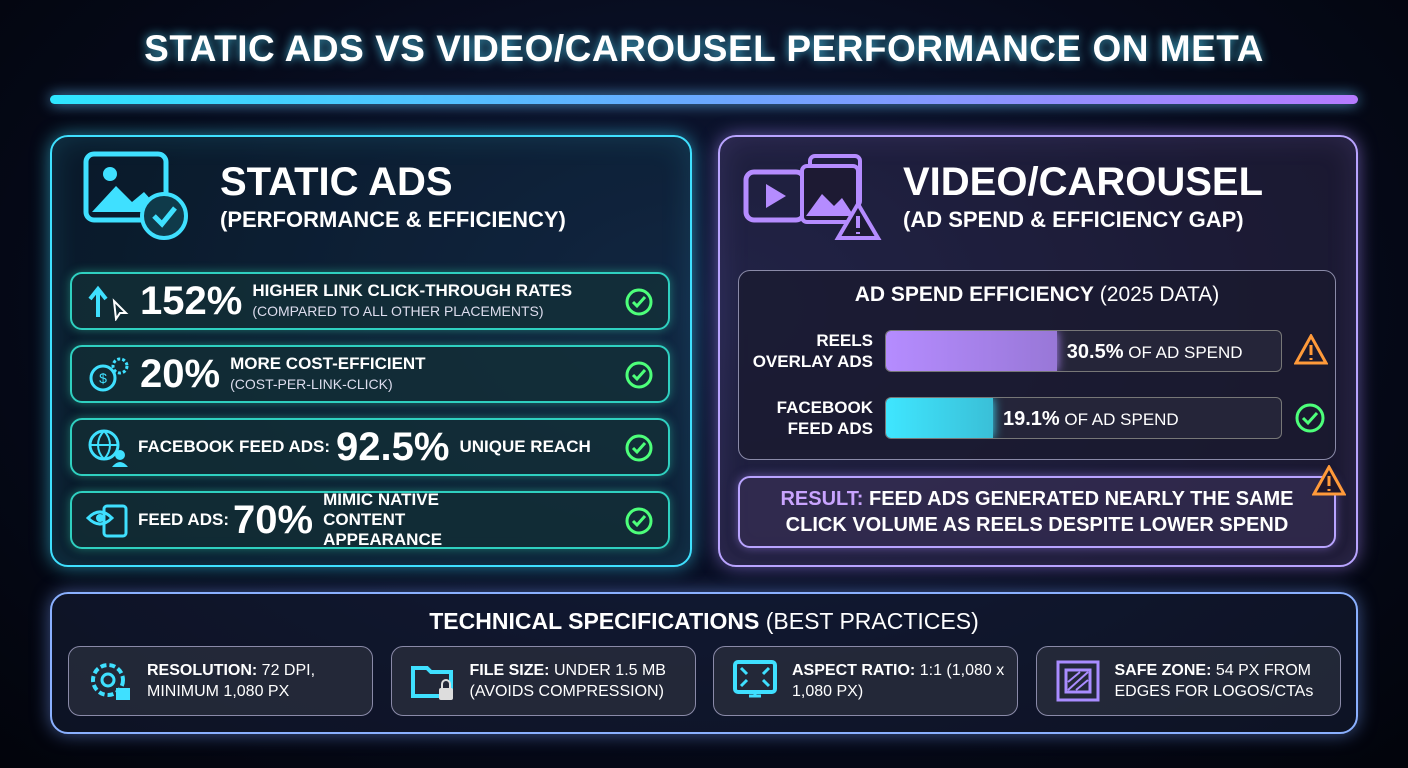  What do you see at coordinates (974, 294) in the screenshot?
I see `spend-title-text: AD SPEND EFFICIENCY` at bounding box center [974, 294].